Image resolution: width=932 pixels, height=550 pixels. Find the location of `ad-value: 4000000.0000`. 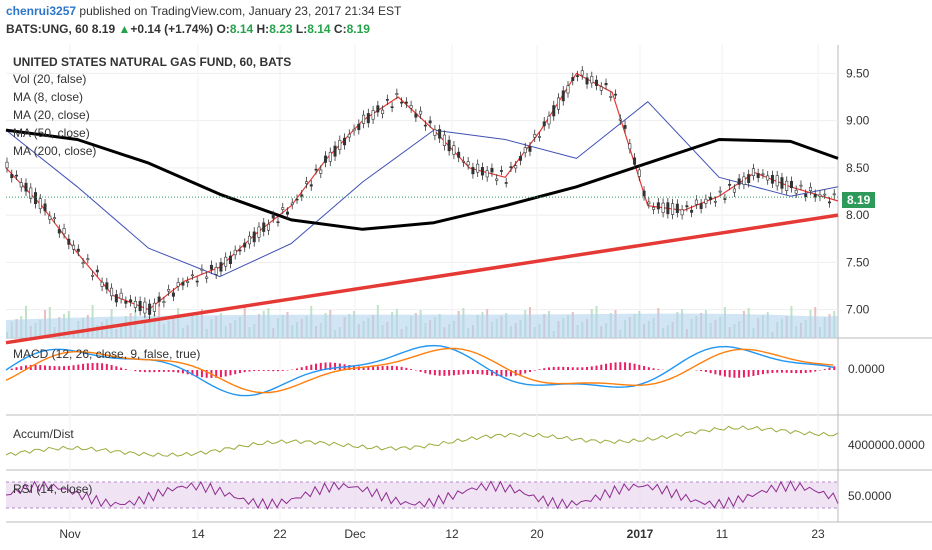

ad-value: 4000000.0000 is located at coordinates (886, 445).